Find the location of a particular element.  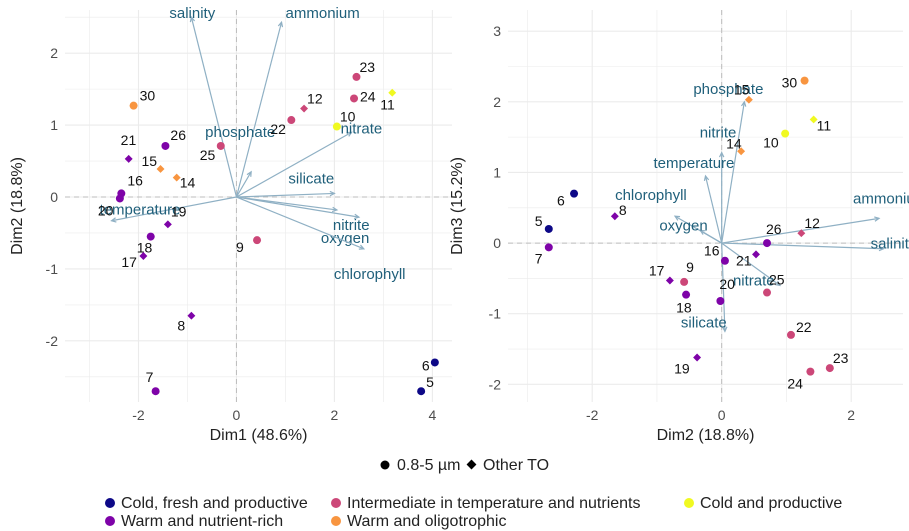

shape-legend: 0.8-5 µm Other TO is located at coordinates (464, 465).